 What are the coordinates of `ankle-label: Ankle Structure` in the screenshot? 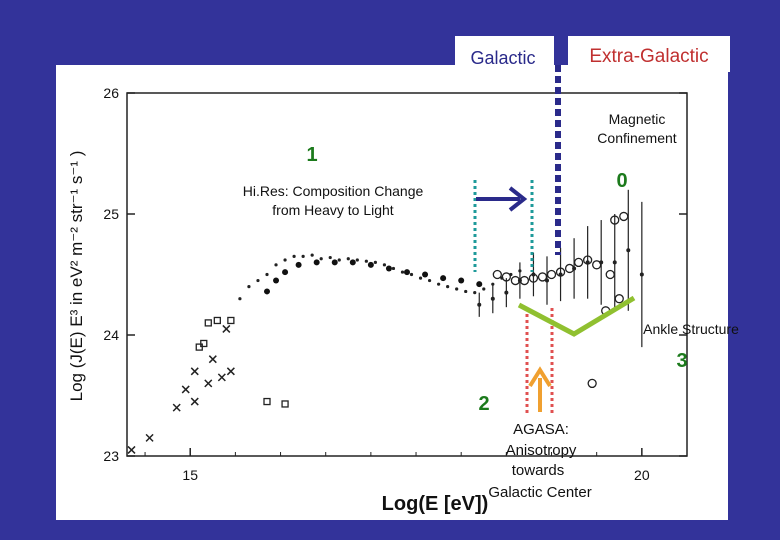 It's located at (691, 329).